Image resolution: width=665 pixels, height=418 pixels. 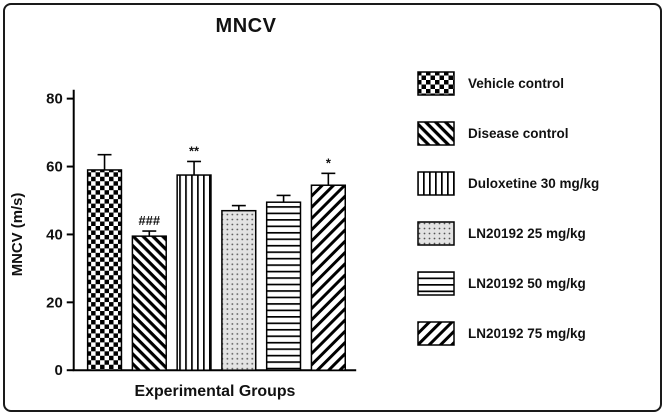 What do you see at coordinates (246, 26) in the screenshot?
I see `chart-title: MNCV` at bounding box center [246, 26].